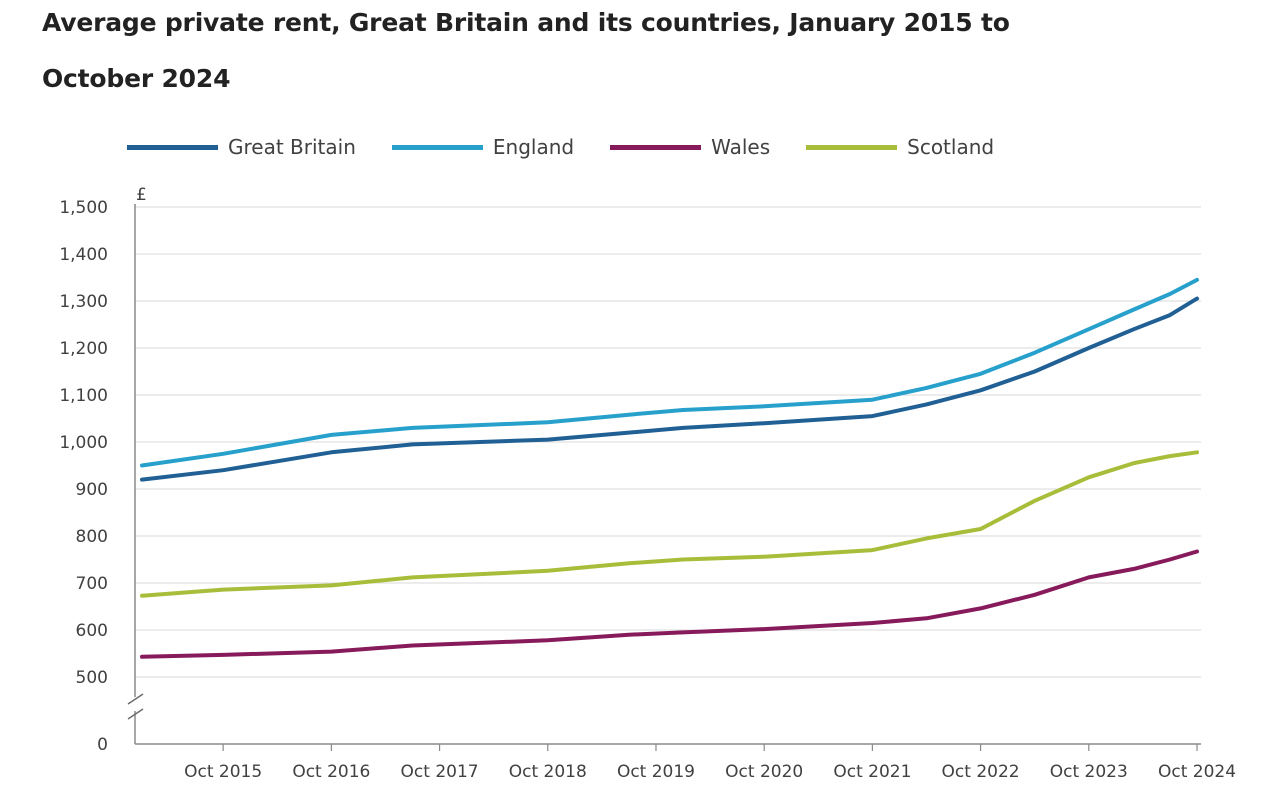  What do you see at coordinates (136, 78) in the screenshot?
I see `chart-title-line-2: October 2024` at bounding box center [136, 78].